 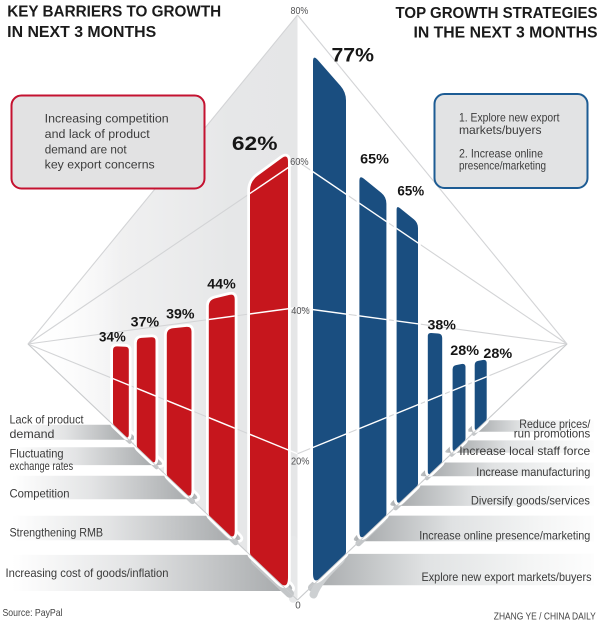 What do you see at coordinates (501, 154) in the screenshot?
I see `svg-text: 2. Increase online` at bounding box center [501, 154].